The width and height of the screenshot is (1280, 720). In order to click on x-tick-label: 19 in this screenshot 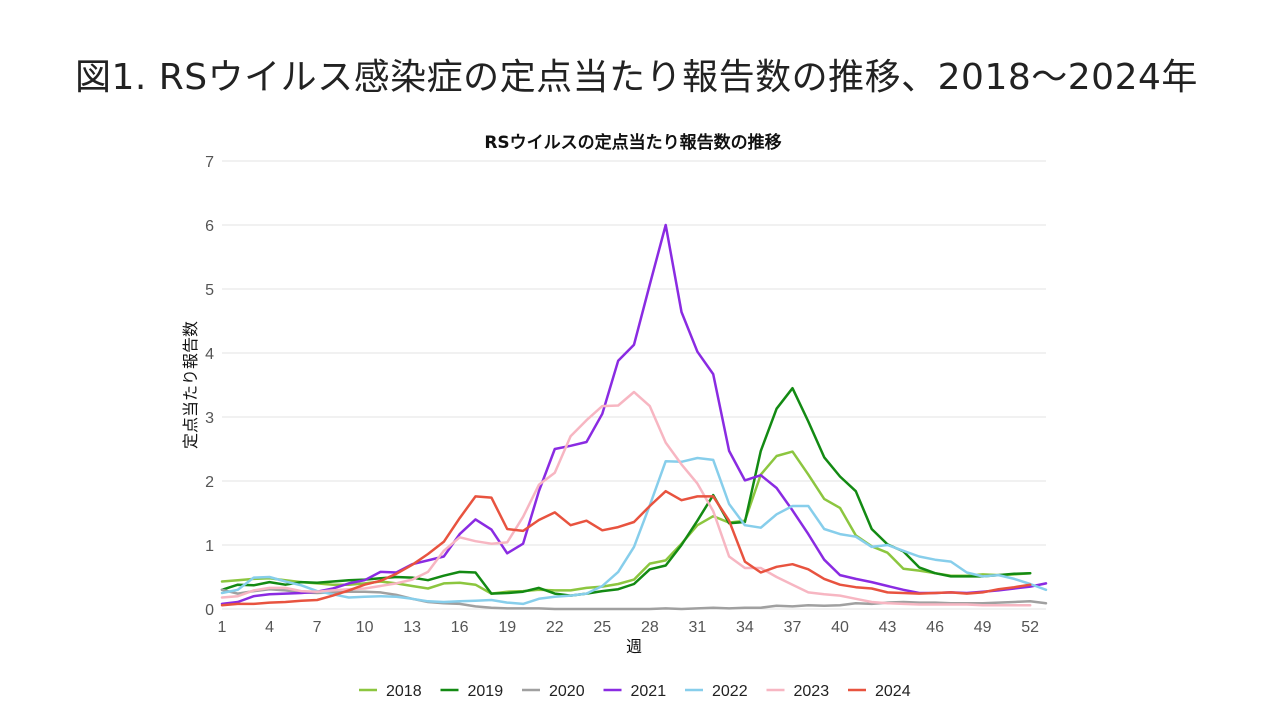, I will do `click(507, 627)`.